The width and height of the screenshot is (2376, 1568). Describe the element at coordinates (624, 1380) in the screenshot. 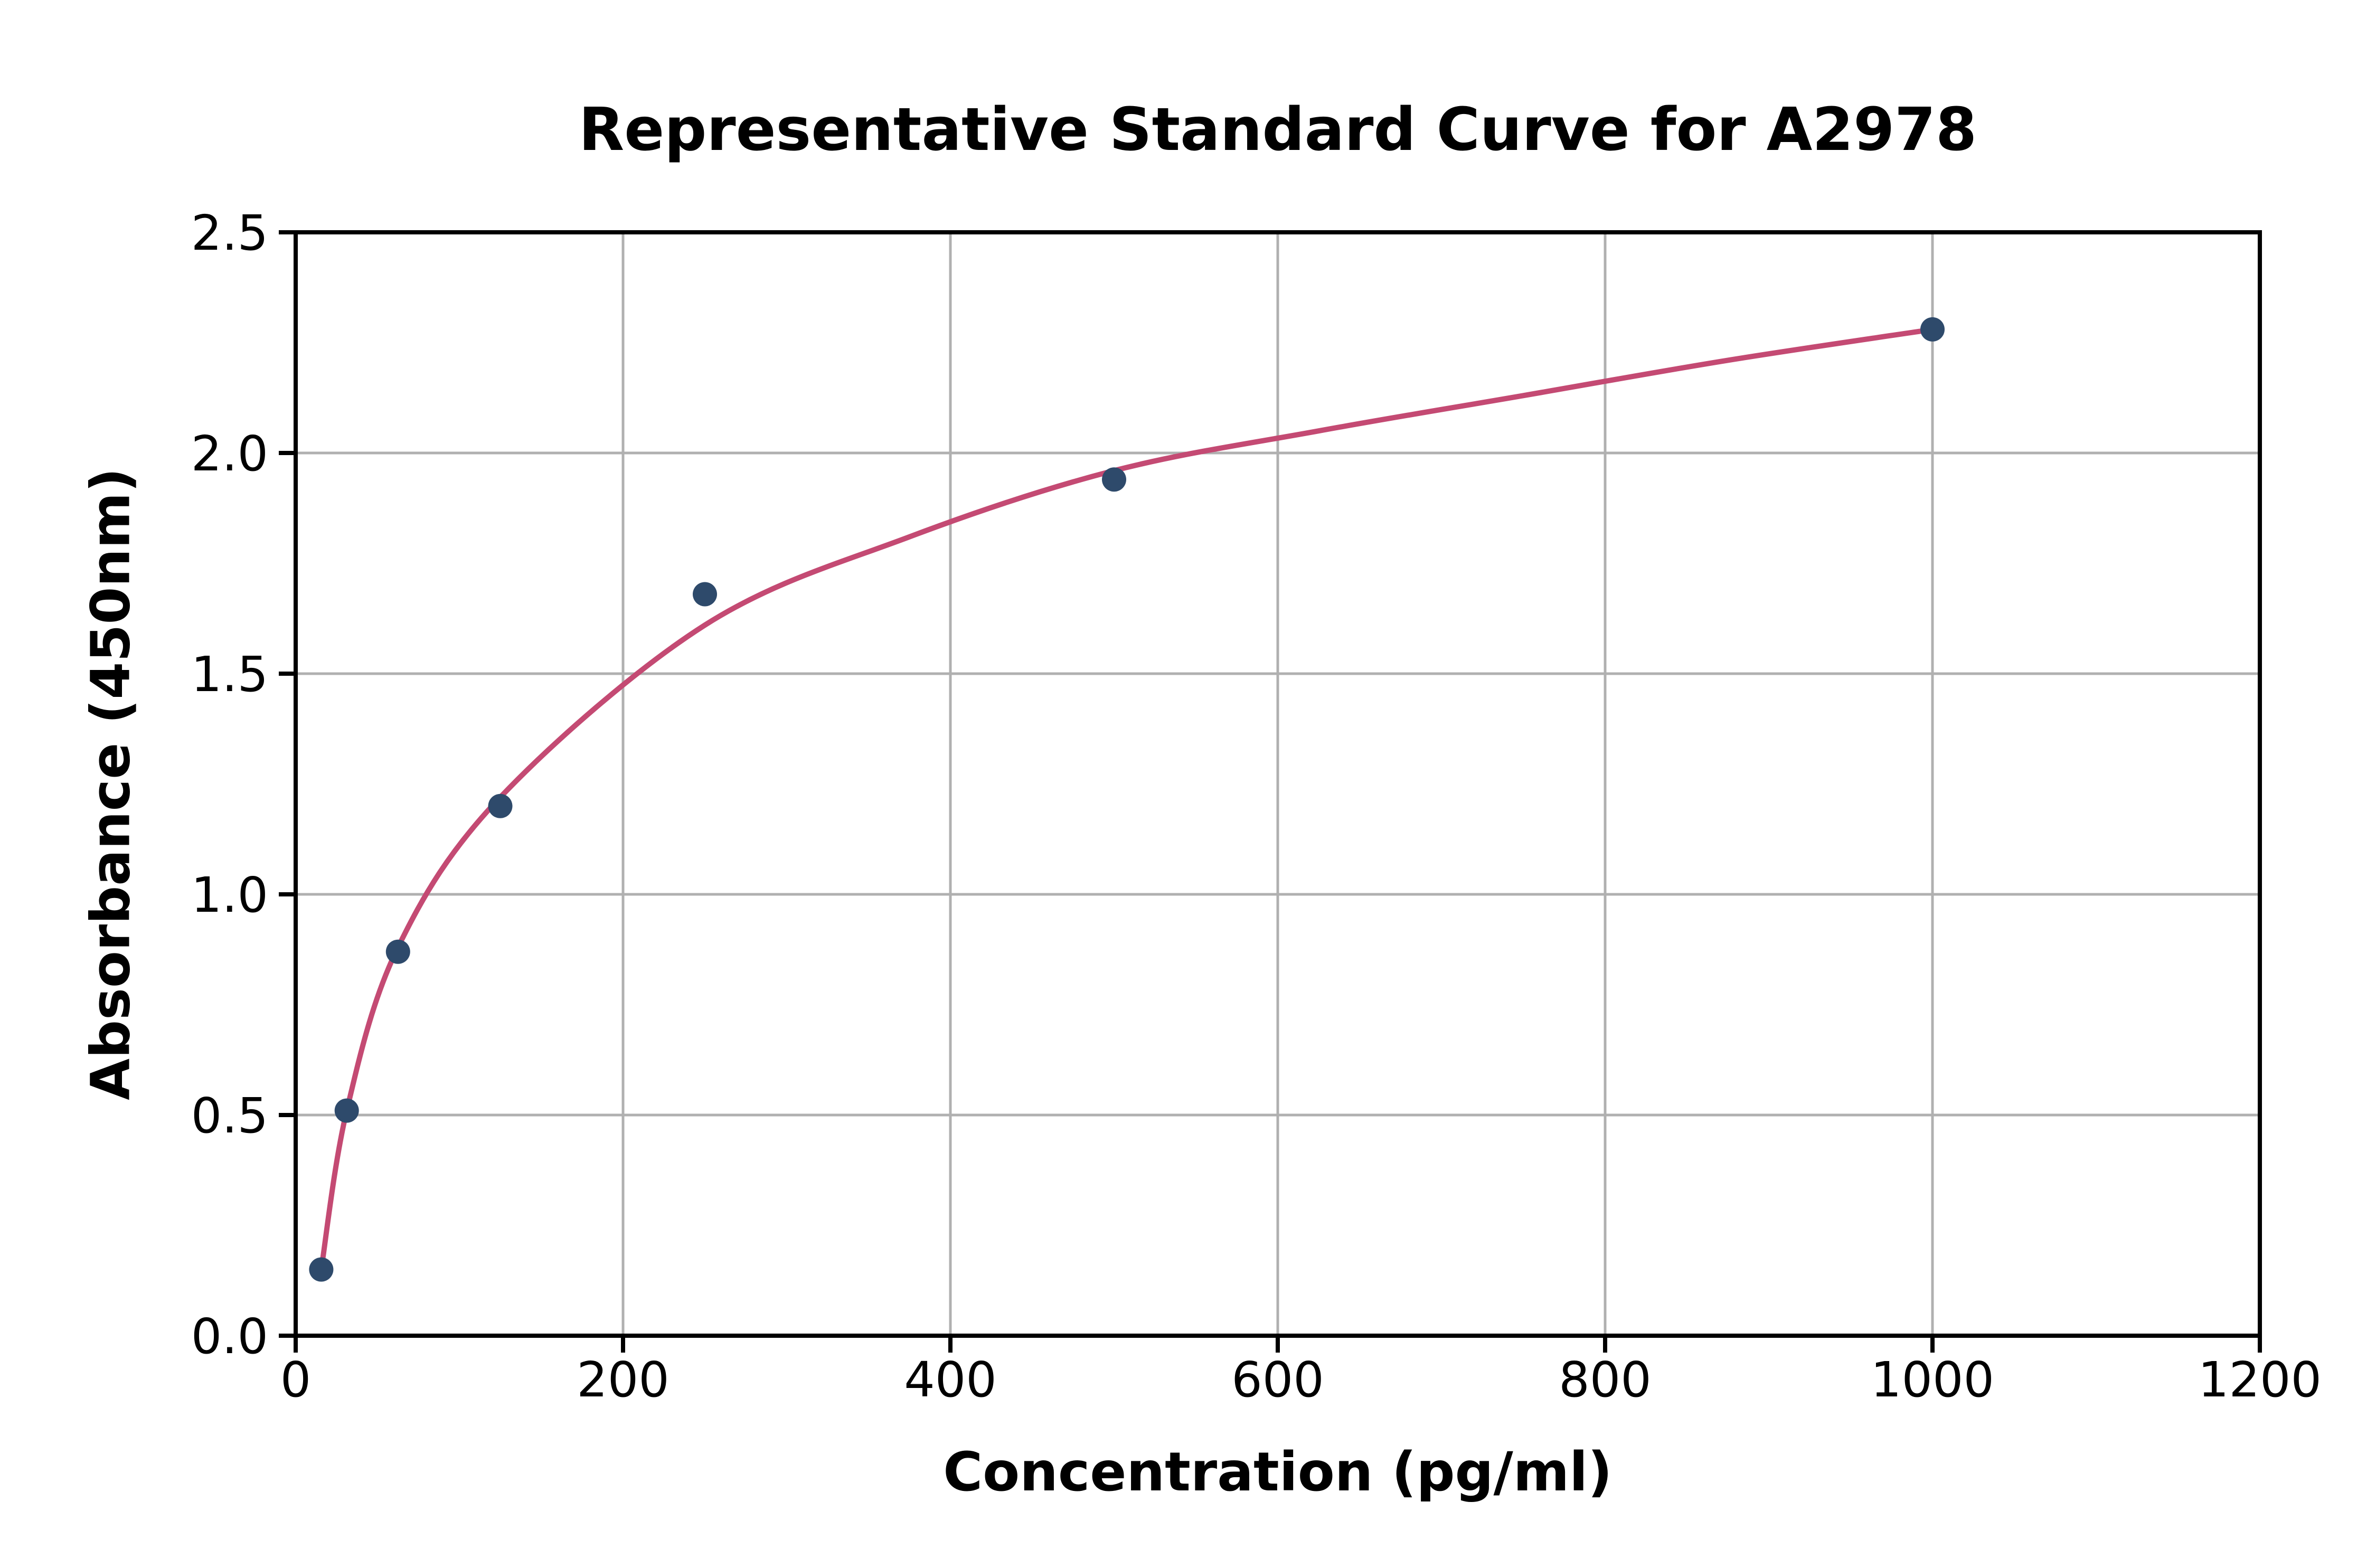

I see `x-tick-label: 200` at that location.